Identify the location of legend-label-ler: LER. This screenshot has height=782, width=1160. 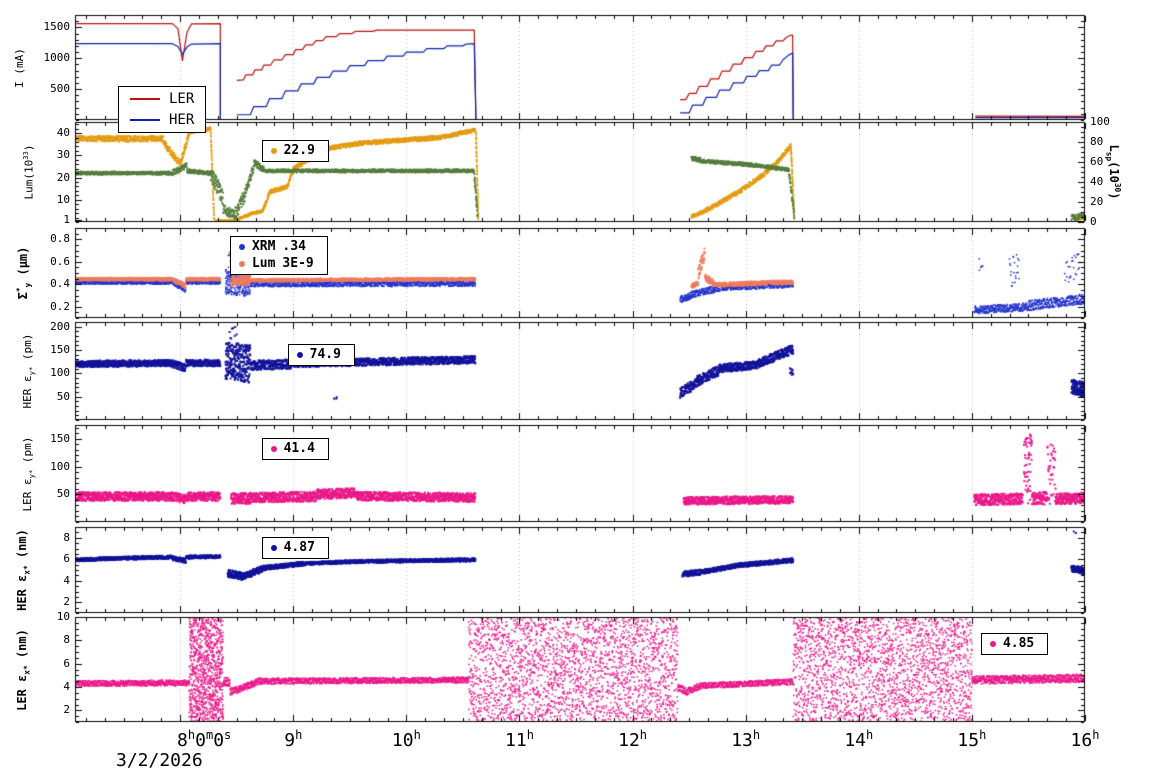
(182, 99).